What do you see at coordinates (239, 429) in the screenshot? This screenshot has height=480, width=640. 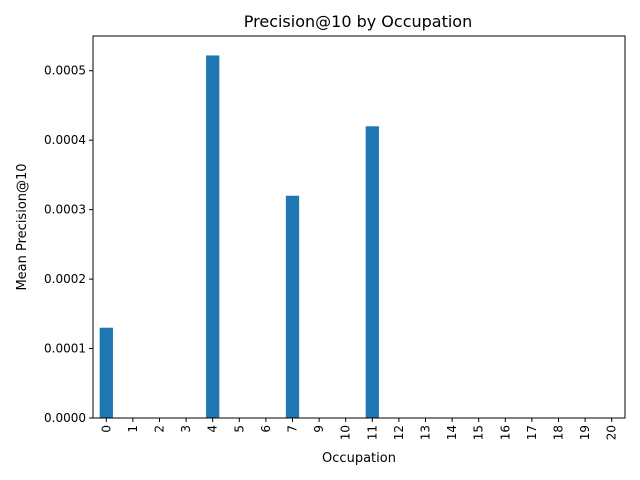 I see `x-tick-label-5: 5` at bounding box center [239, 429].